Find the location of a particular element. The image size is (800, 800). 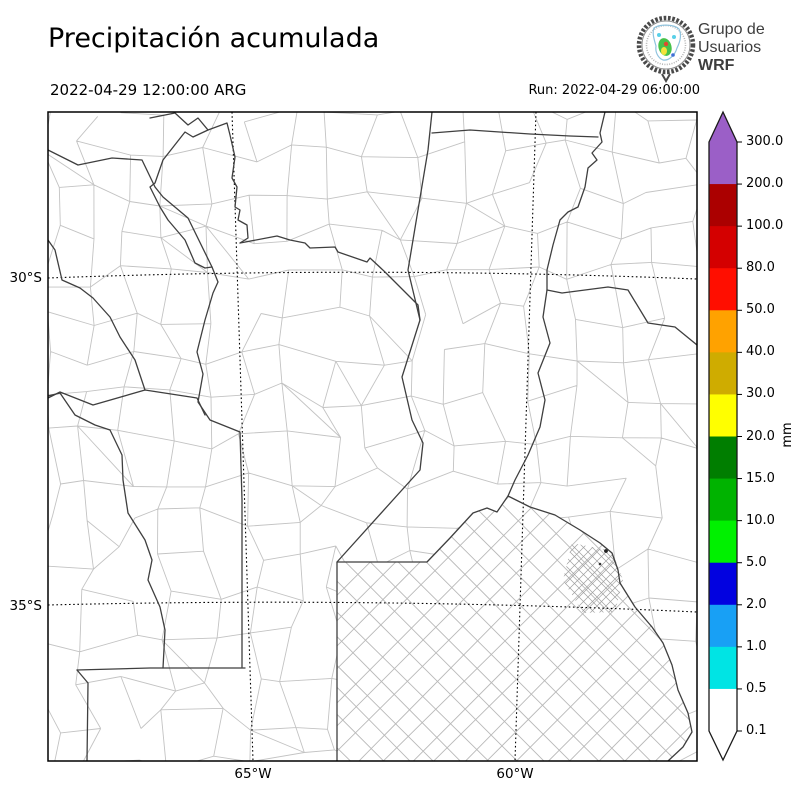

logo-text-line1: Grupo de is located at coordinates (731, 29).